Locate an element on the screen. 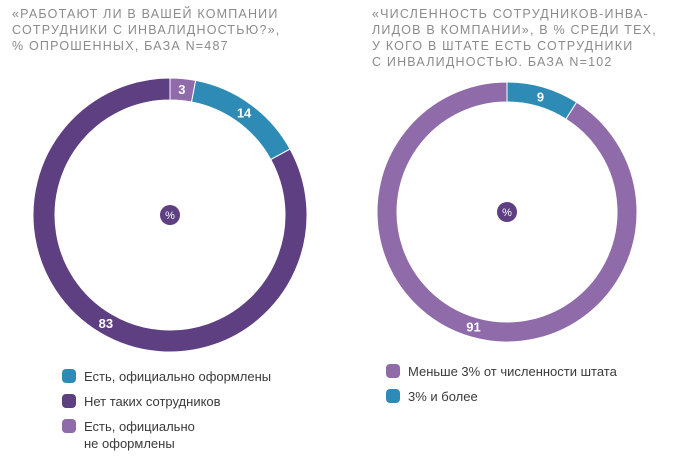 Image resolution: width=700 pixels, height=460 pixels. legend-right: Меньше 3% от численности штата 3% и более is located at coordinates (526, 388).